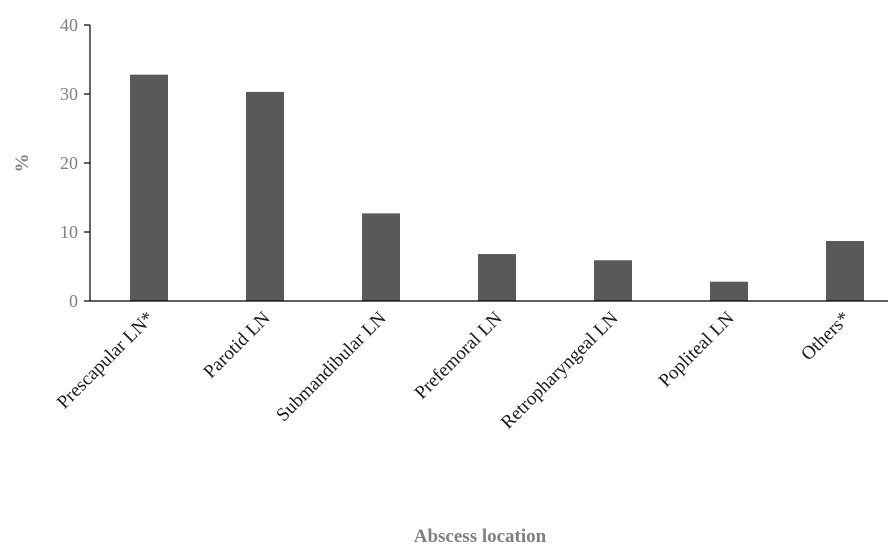 The width and height of the screenshot is (889, 550). I want to click on y-tick-label: 0, so click(73, 301).